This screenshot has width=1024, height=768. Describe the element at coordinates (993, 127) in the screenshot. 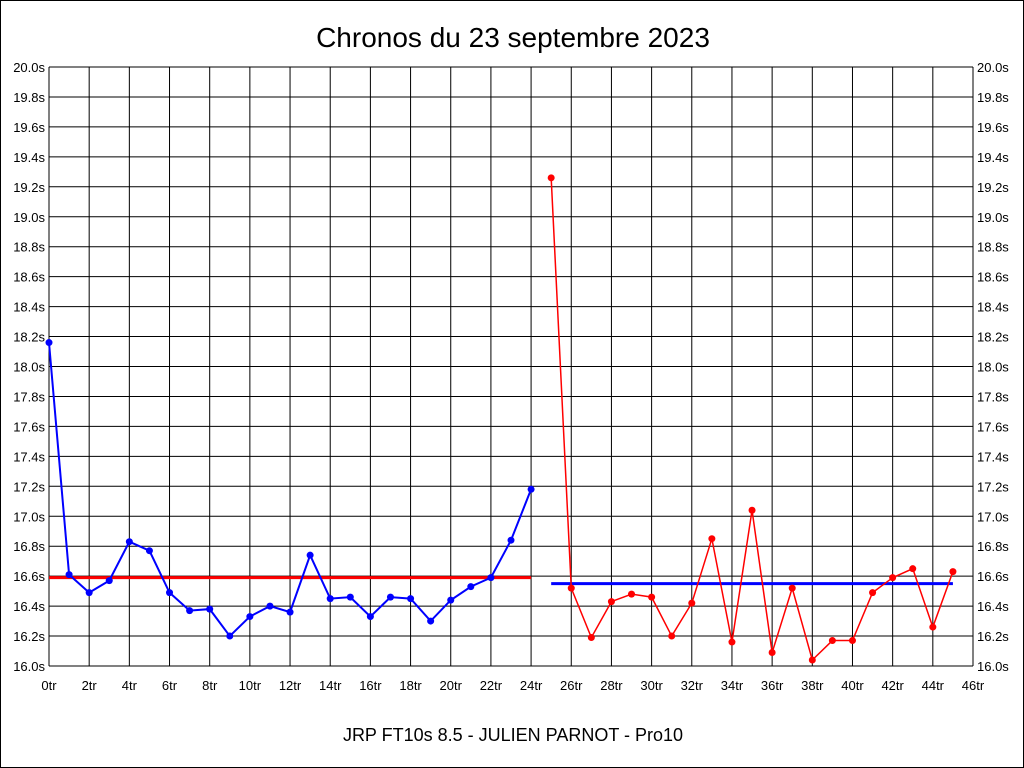

I see `y-tick-label-right: 19.6s` at that location.